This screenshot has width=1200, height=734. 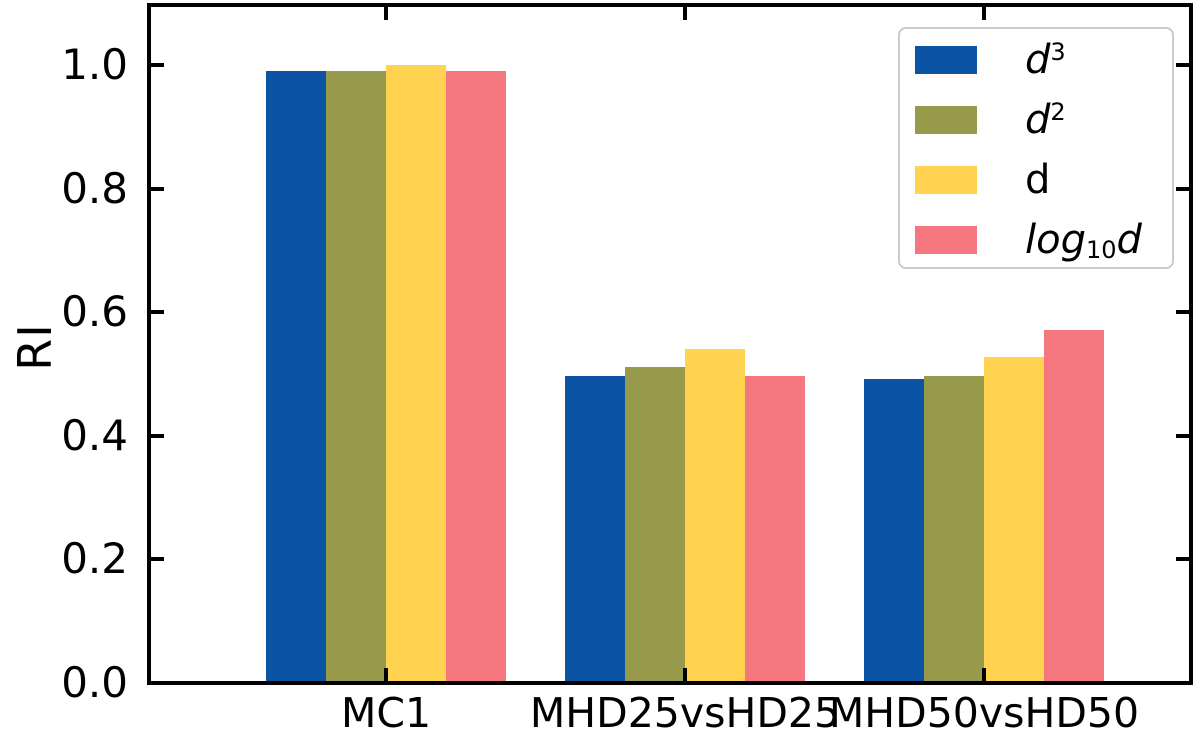 What do you see at coordinates (386, 13) in the screenshot?
I see `x-tick-top-MC1` at bounding box center [386, 13].